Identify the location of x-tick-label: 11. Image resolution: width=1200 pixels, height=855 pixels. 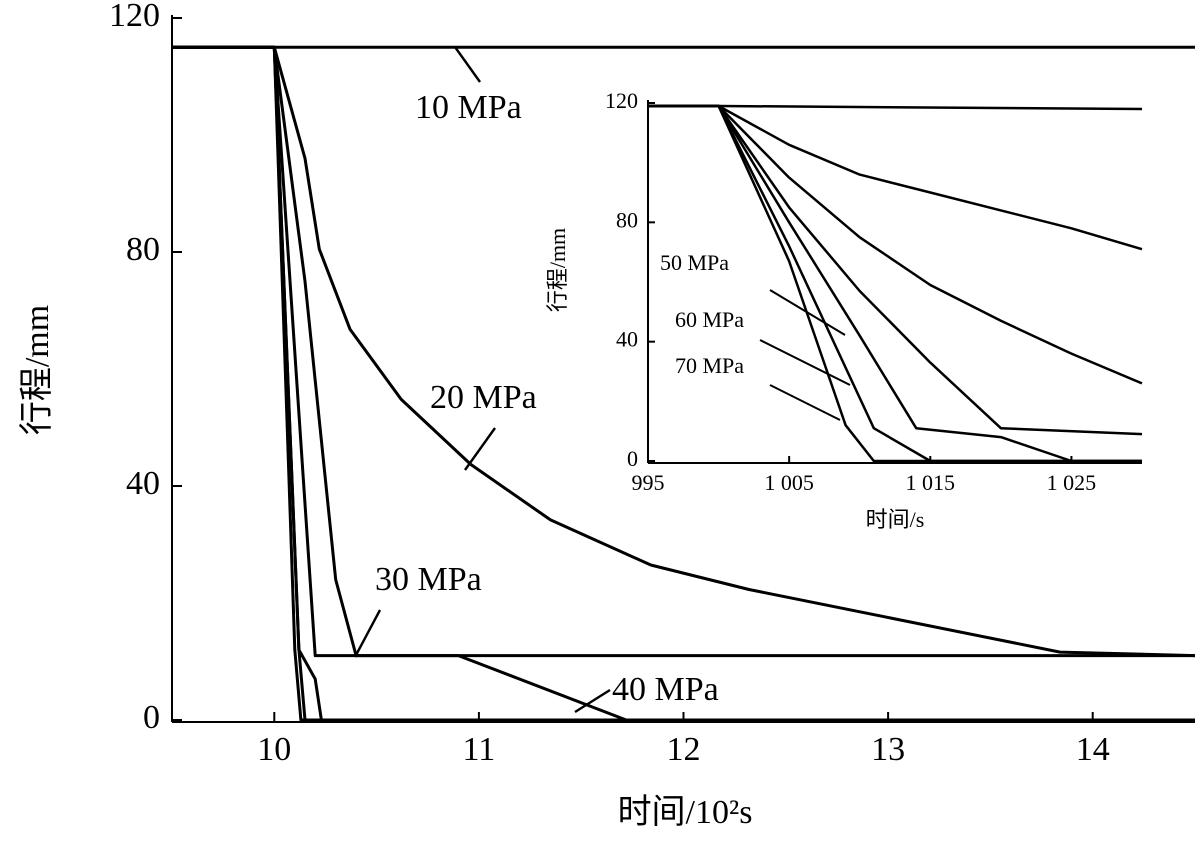
(479, 749).